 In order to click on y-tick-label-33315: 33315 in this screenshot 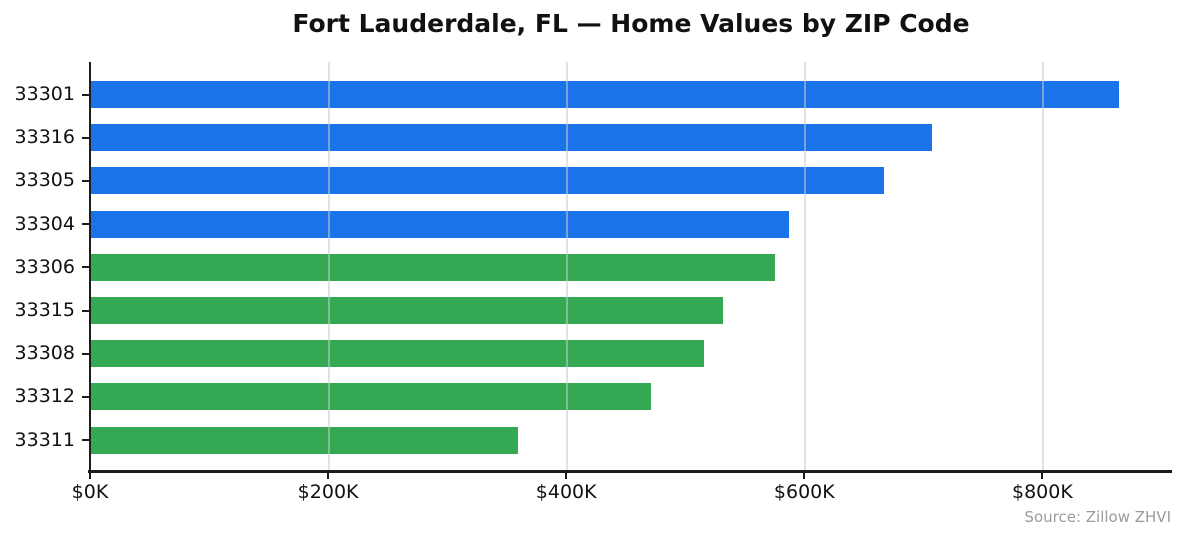, I will do `click(44, 310)`.